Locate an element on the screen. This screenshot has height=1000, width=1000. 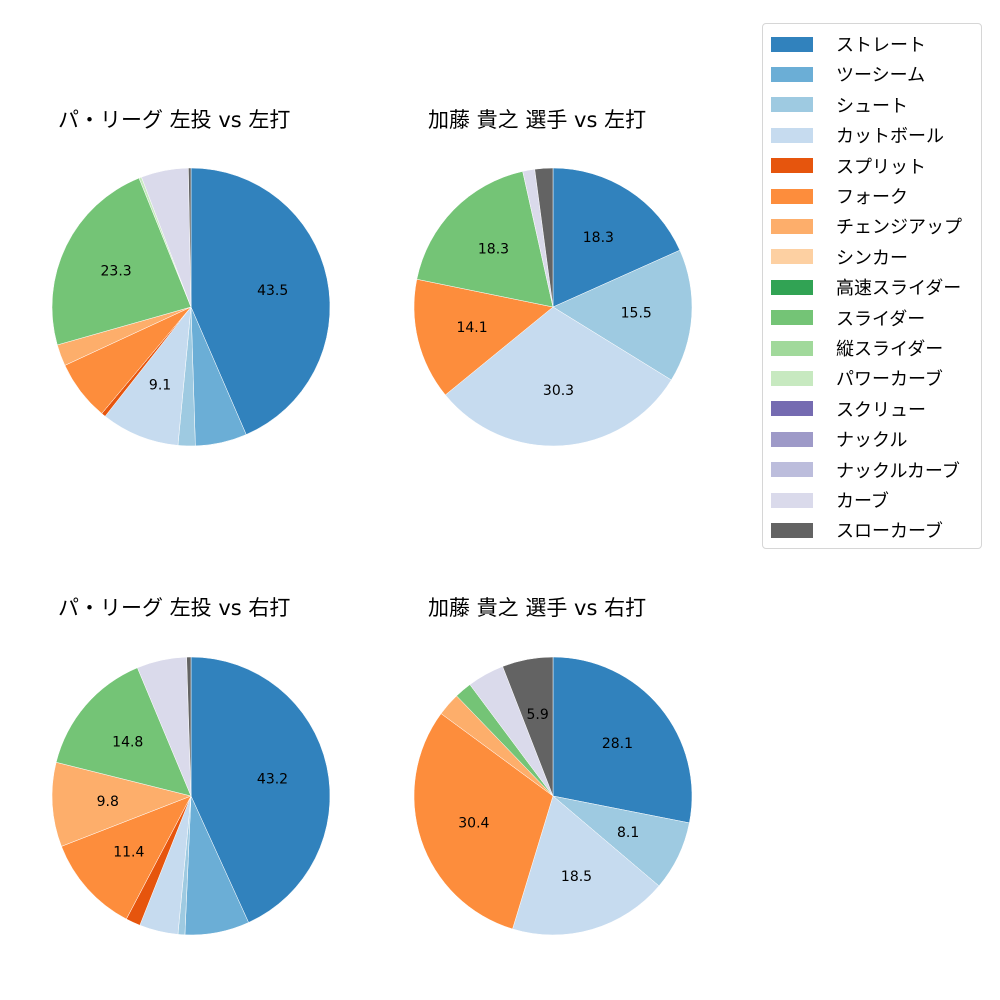
legend-item: ナックル is located at coordinates (839, 440).